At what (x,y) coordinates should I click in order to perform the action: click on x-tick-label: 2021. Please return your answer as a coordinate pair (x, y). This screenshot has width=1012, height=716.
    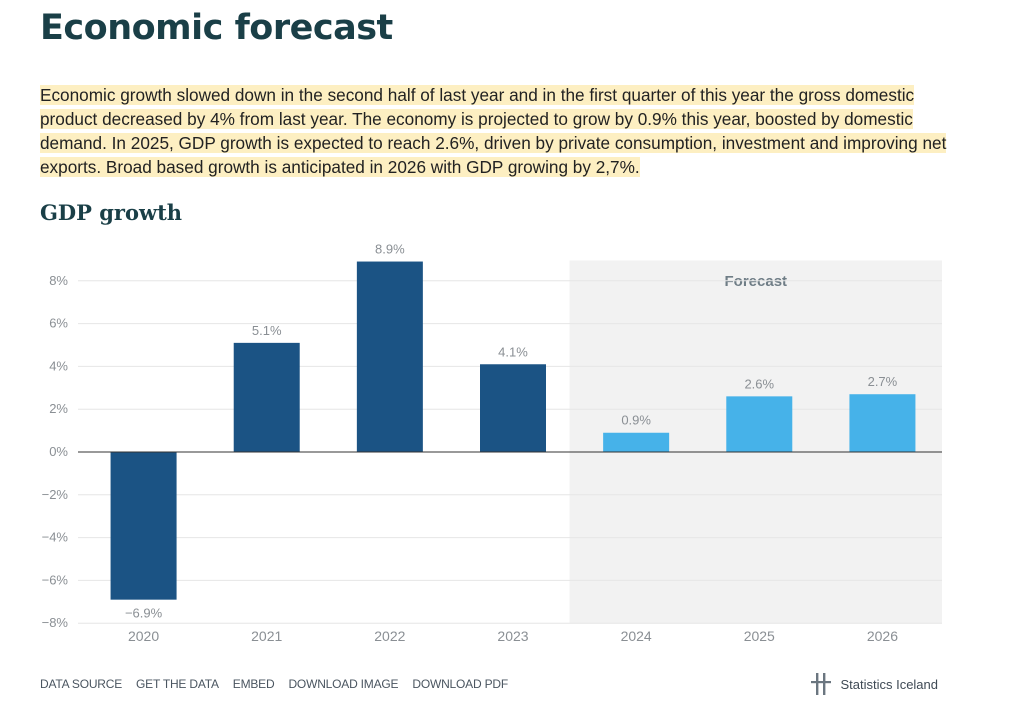
    Looking at the image, I should click on (266, 636).